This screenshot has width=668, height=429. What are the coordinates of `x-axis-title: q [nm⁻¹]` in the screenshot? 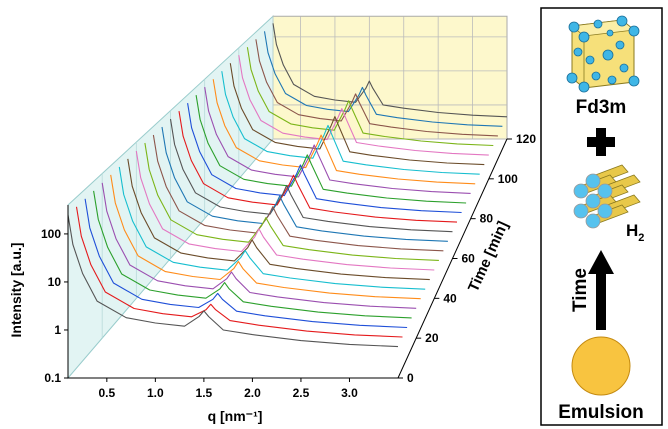 It's located at (235, 416).